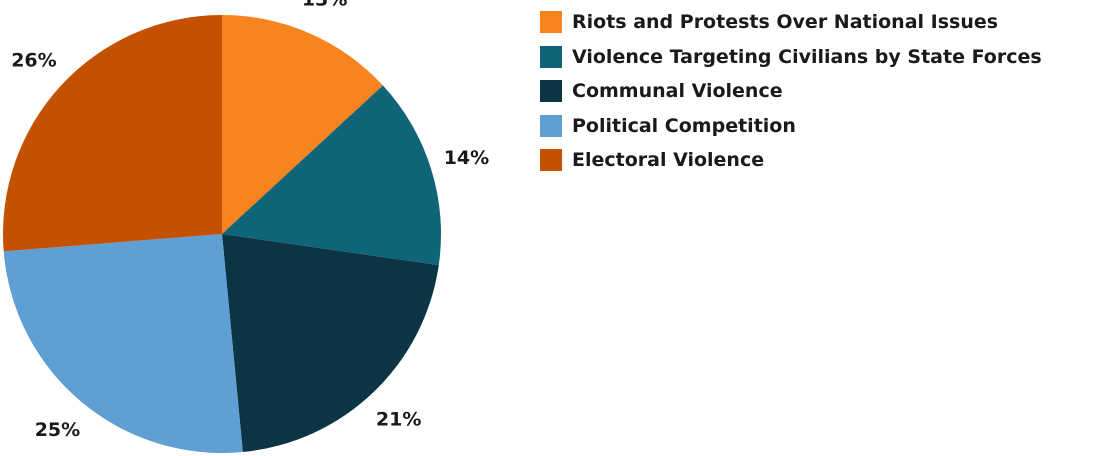 The height and width of the screenshot is (456, 1105). Describe the element at coordinates (668, 160) in the screenshot. I see `legend-label: Electoral Violence` at that location.